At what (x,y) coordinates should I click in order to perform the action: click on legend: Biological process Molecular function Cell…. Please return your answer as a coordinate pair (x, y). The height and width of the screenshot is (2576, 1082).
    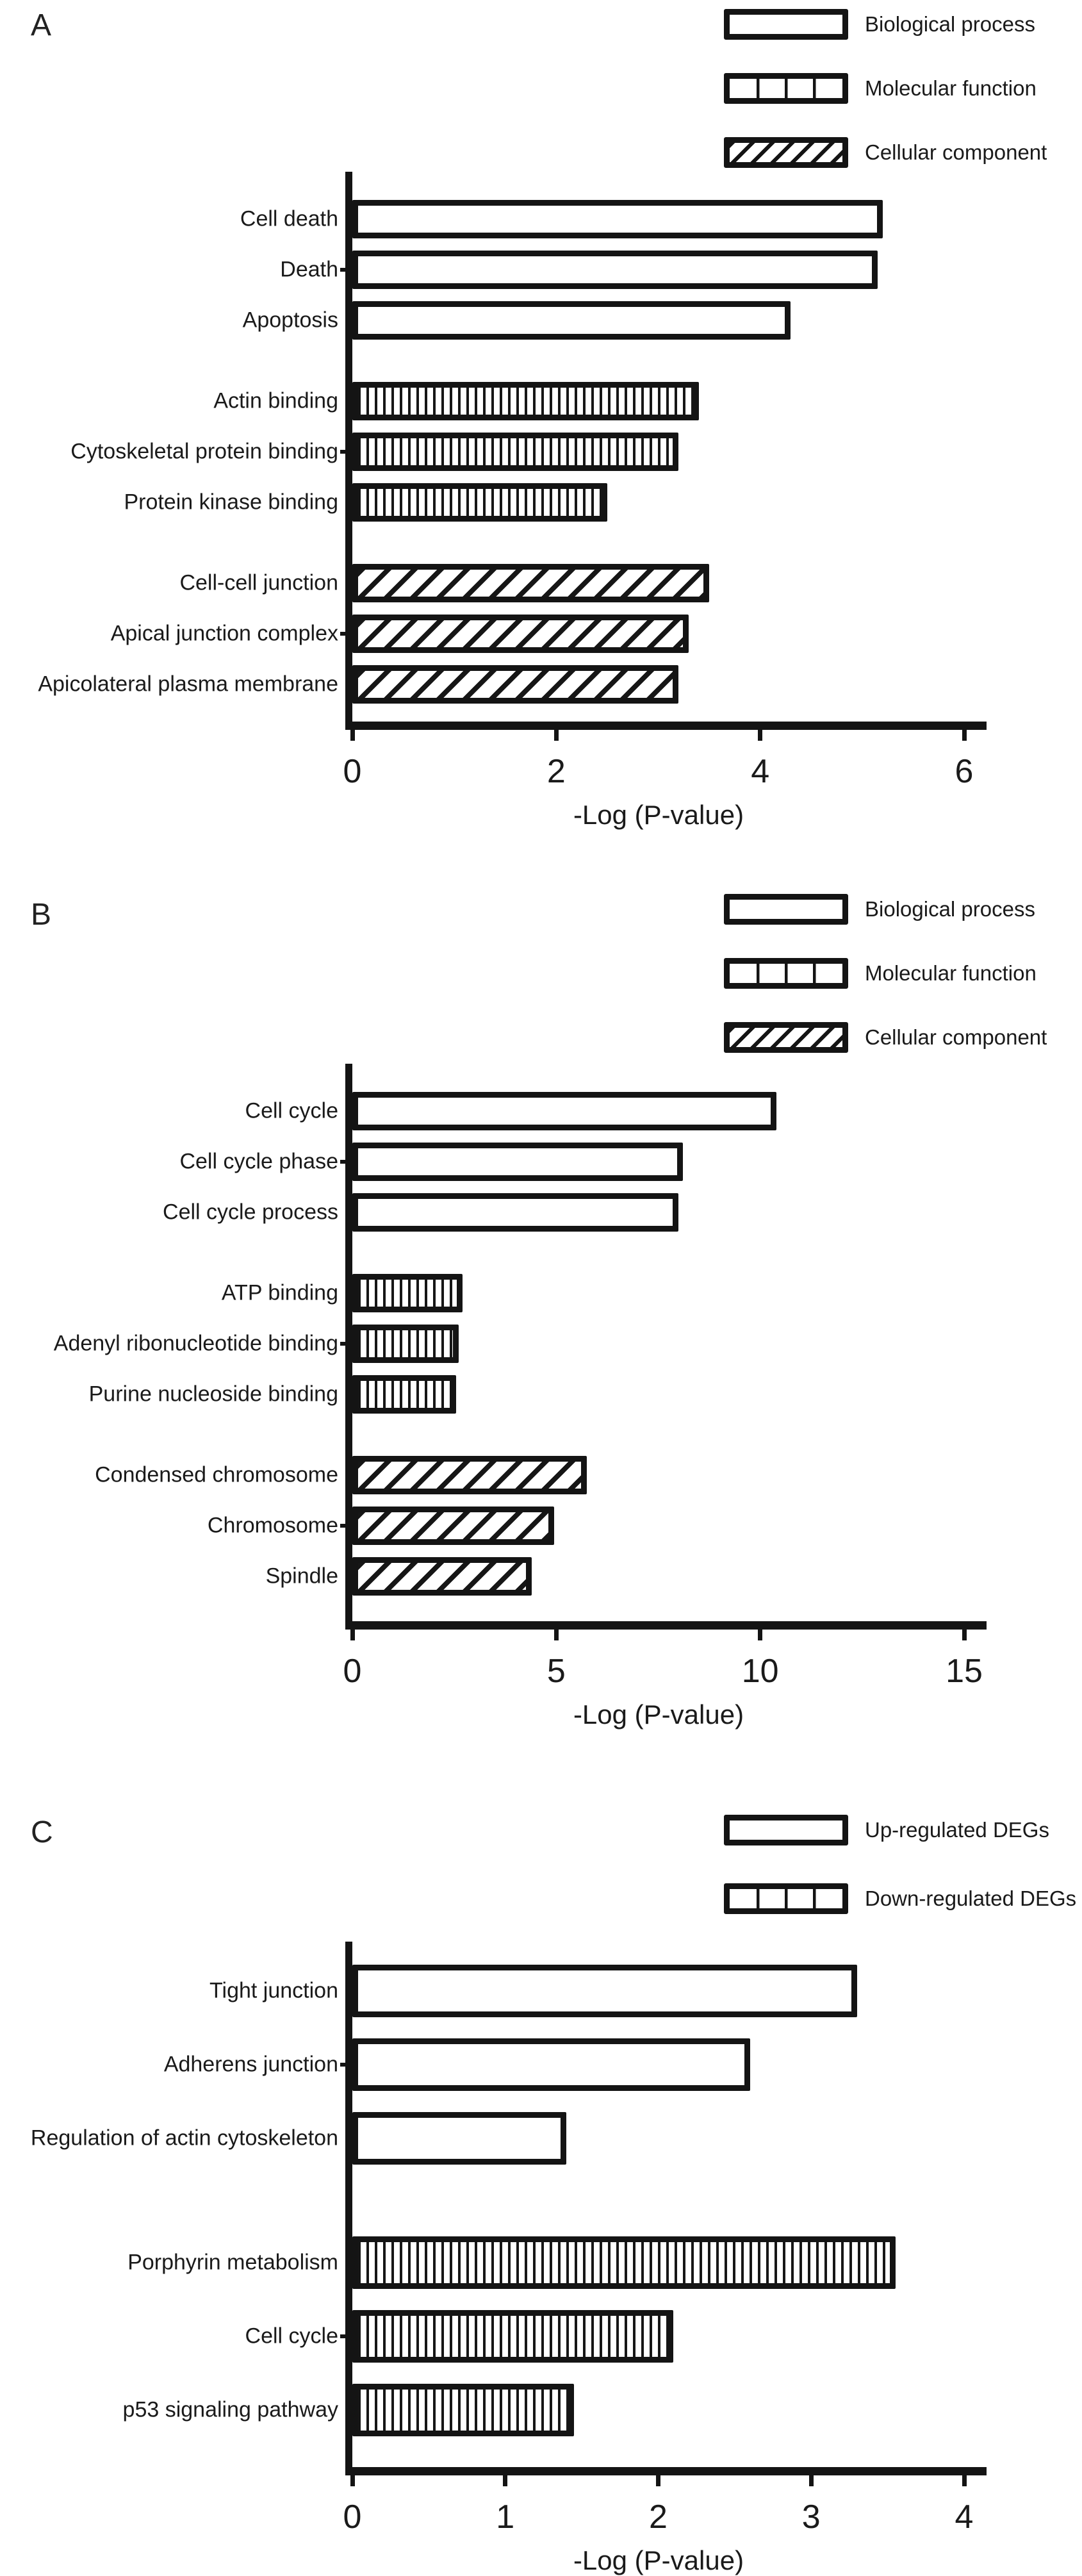
    Looking at the image, I should click on (886, 88).